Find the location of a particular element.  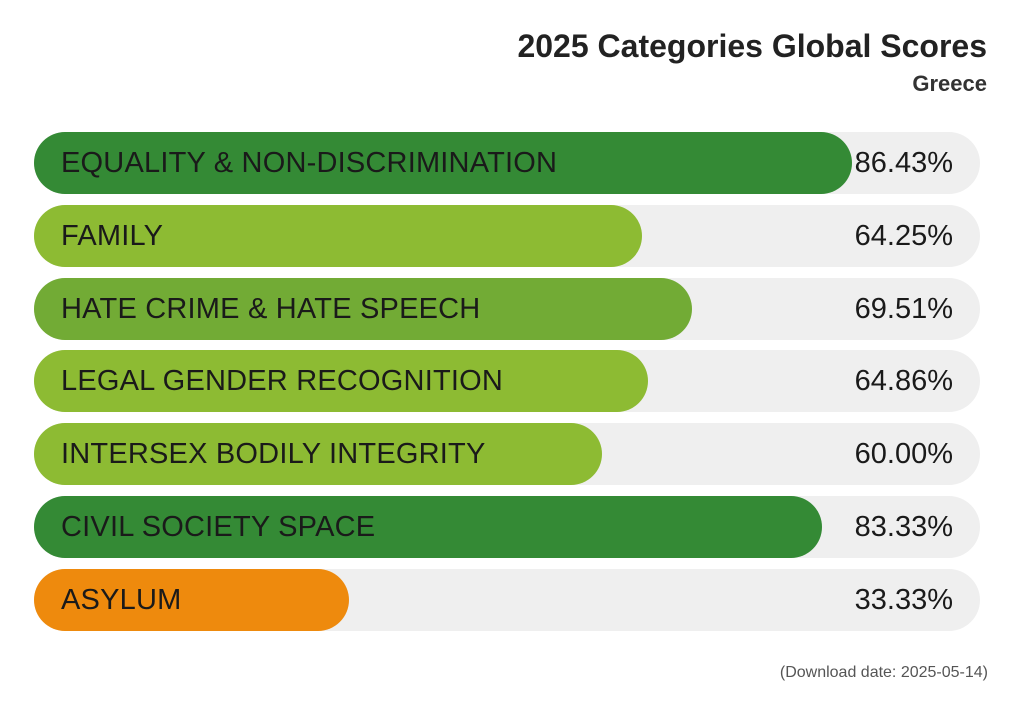

bar-row: HATE CRIME & HATE SPEECH 69.51% is located at coordinates (507, 308).